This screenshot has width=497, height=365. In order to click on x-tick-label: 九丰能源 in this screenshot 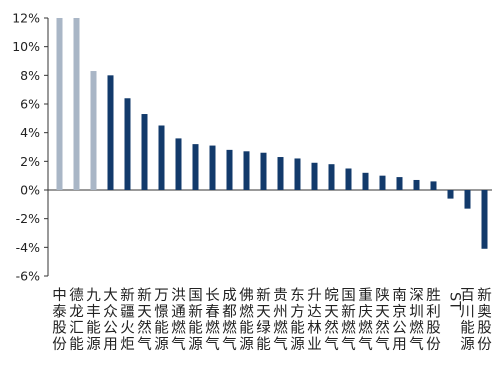, I will do `click(93, 320)`.